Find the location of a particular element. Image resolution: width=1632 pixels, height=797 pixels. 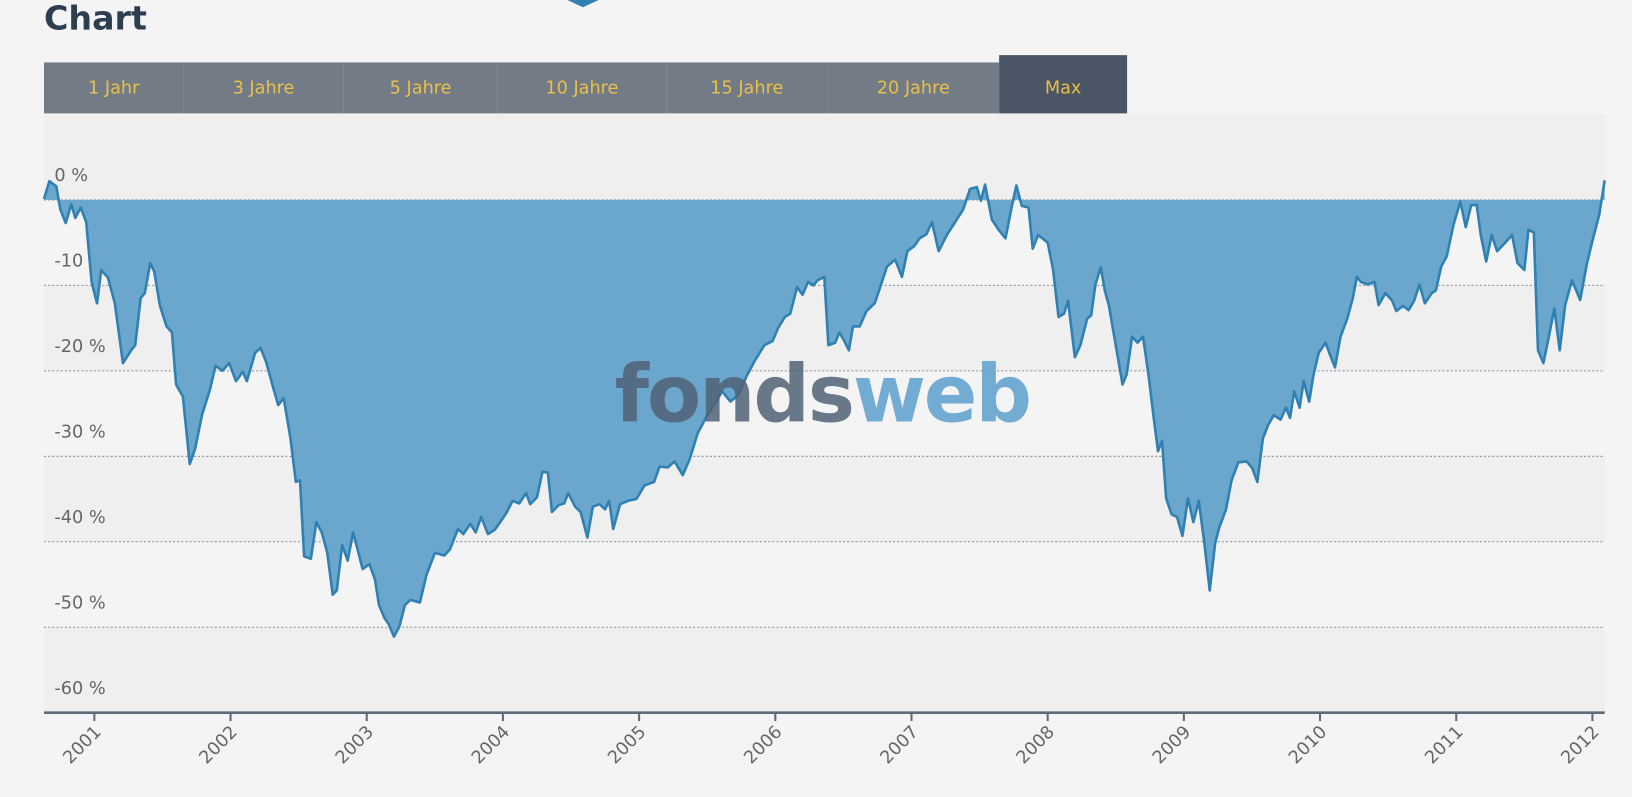

tab-label: 5 Jahre is located at coordinates (421, 88).